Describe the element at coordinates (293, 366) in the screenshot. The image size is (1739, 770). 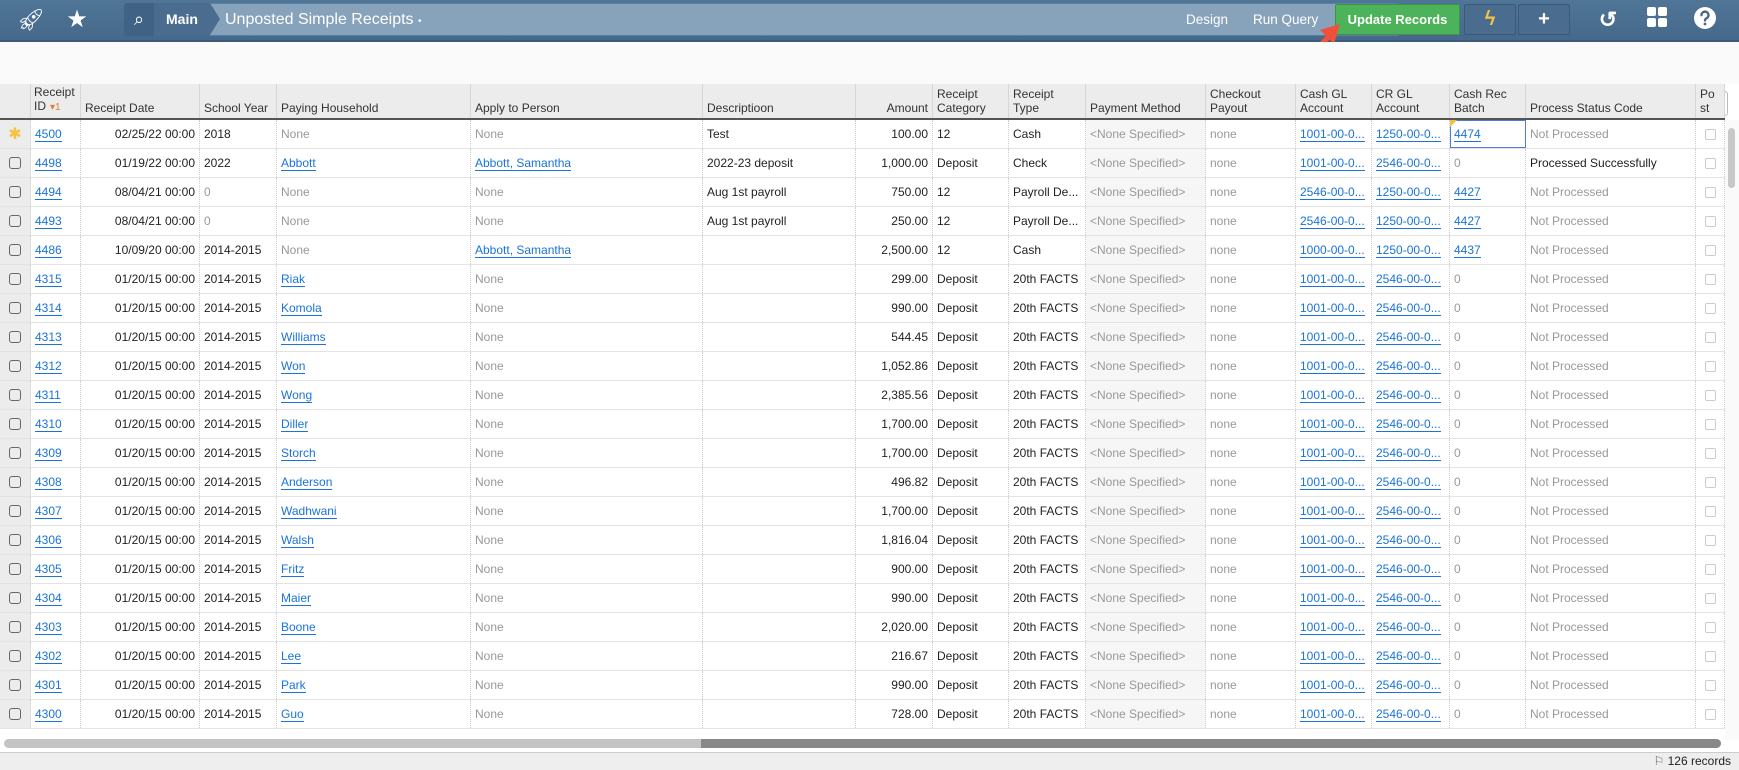
I see `cell-value: Won` at that location.